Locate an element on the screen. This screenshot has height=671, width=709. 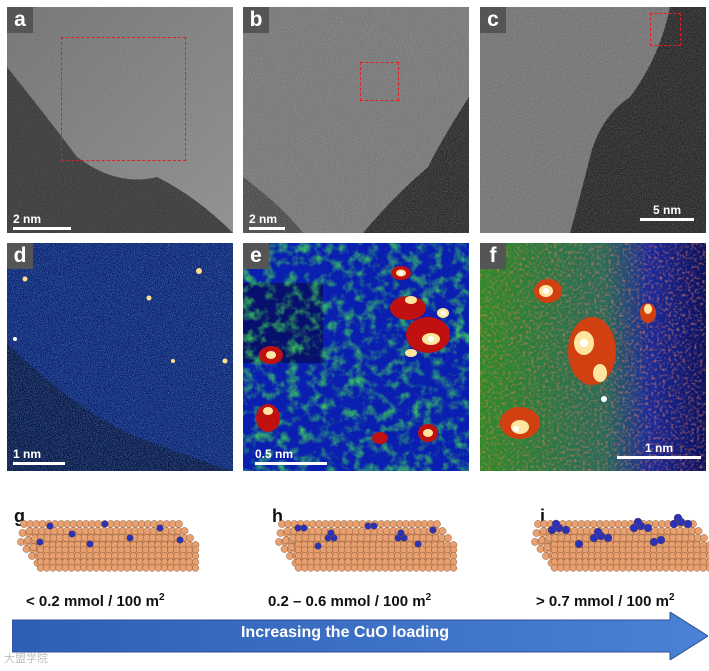
loading-direction-arrow is located at coordinates (360, 636).